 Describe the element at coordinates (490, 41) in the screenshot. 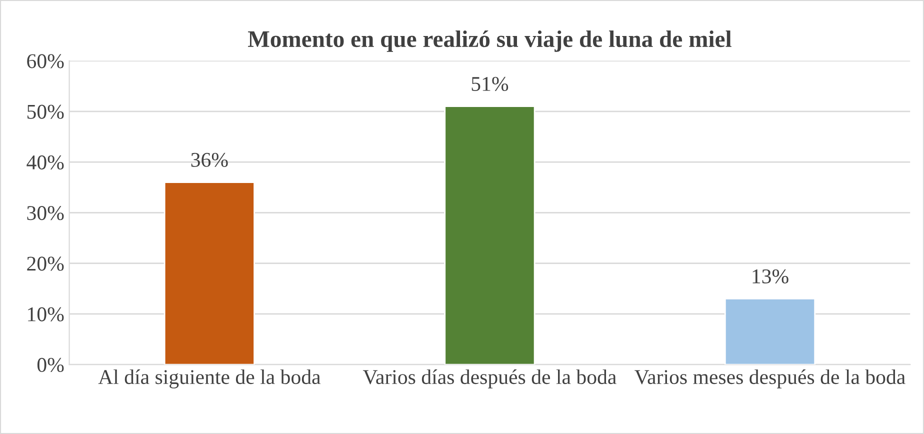

I see `chart-title: Momento en que realizó su viaje de luna de miel` at that location.